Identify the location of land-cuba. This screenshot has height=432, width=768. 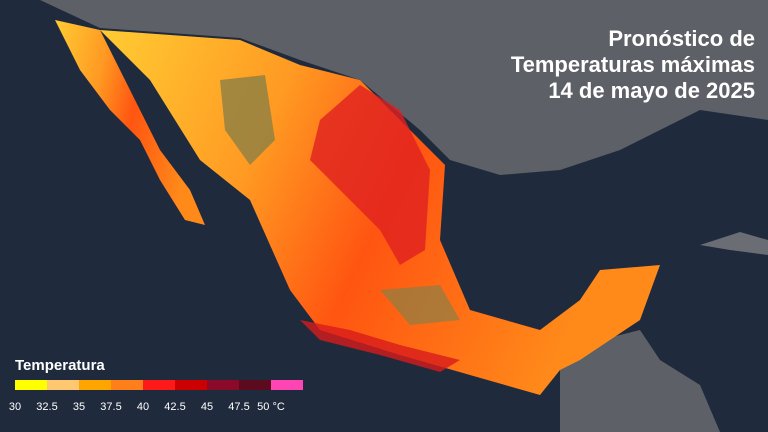
(734, 243).